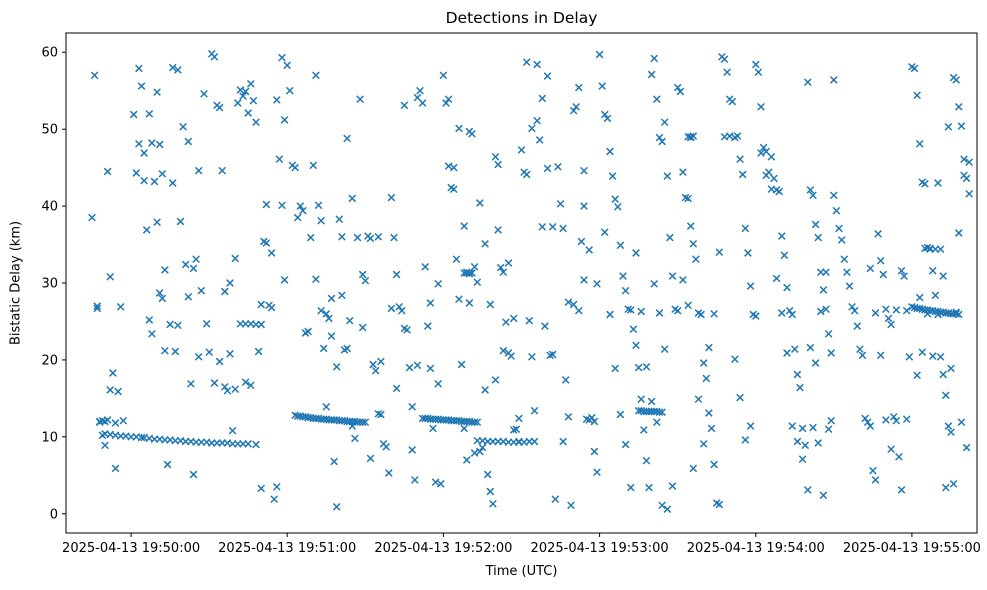 The height and width of the screenshot is (590, 987). What do you see at coordinates (16, 283) in the screenshot?
I see `y-axis-label: Bistatic Delay (km)` at bounding box center [16, 283].